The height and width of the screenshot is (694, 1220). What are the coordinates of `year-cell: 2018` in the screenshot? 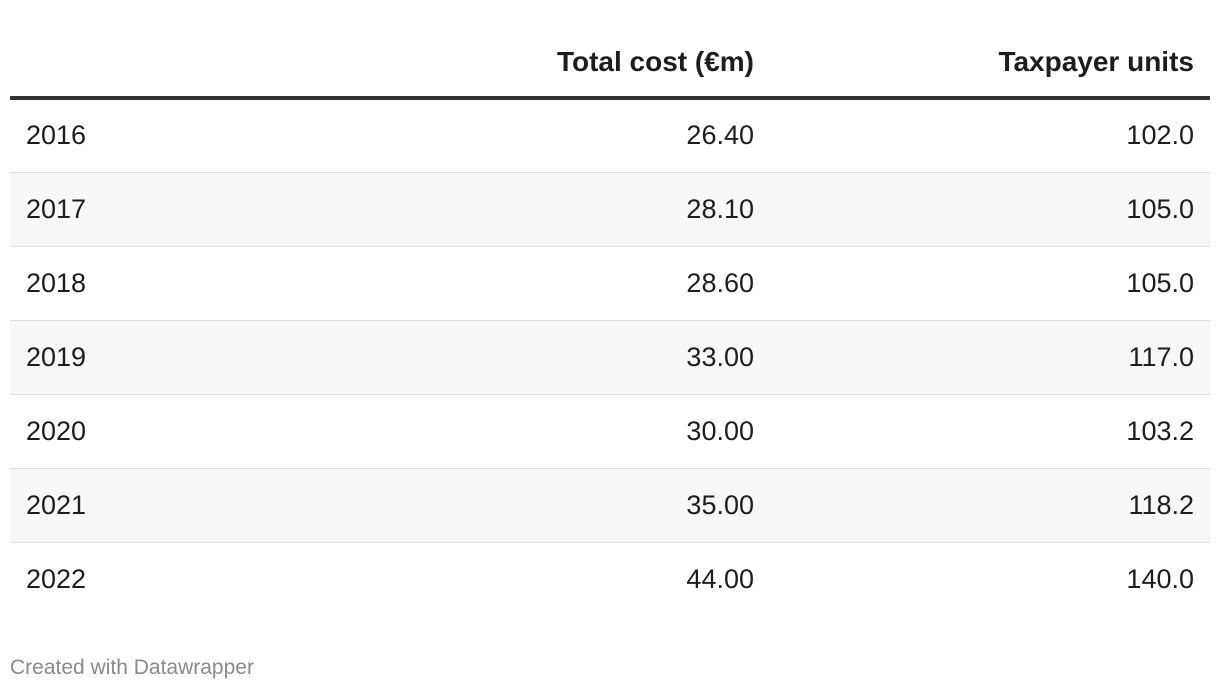 It's located at (135, 283).